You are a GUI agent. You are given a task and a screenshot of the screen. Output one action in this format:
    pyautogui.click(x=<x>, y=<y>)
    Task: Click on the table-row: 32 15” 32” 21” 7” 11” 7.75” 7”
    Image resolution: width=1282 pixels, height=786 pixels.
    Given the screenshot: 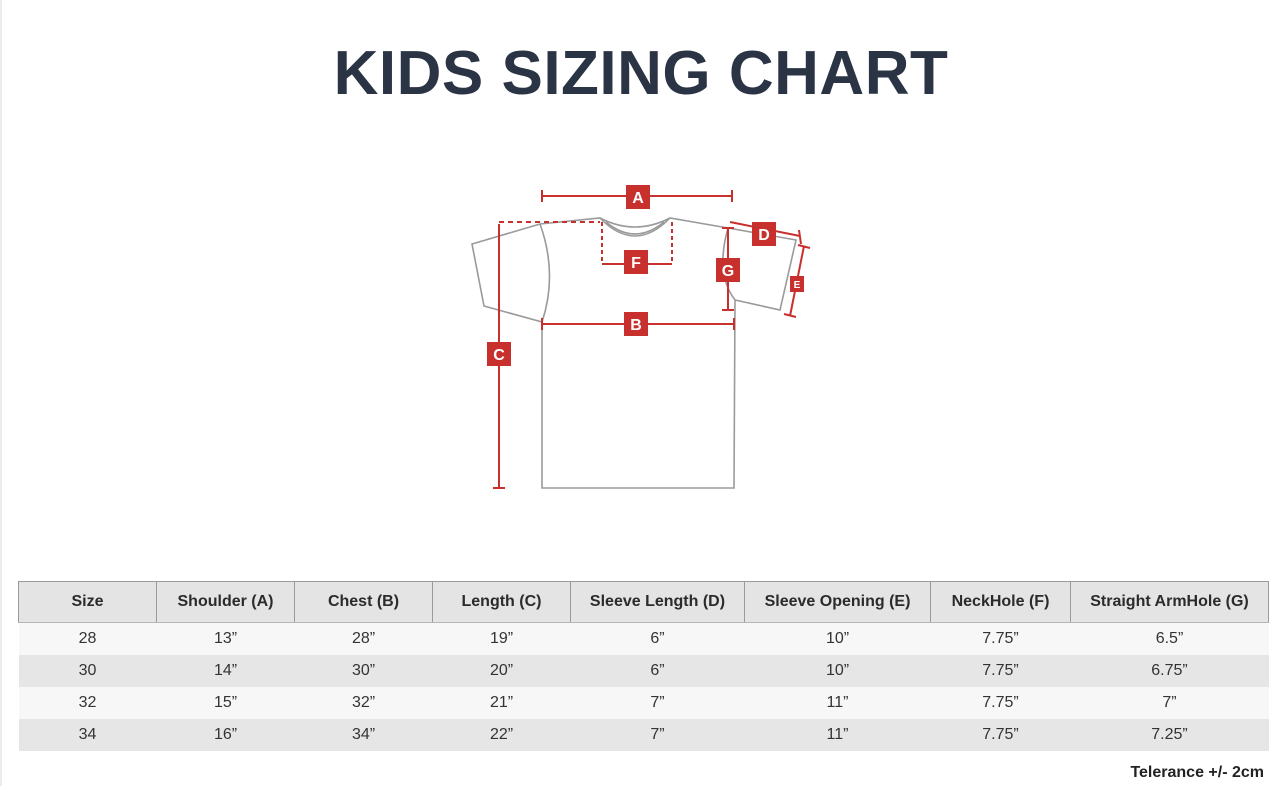 What is the action you would take?
    pyautogui.click(x=643, y=703)
    